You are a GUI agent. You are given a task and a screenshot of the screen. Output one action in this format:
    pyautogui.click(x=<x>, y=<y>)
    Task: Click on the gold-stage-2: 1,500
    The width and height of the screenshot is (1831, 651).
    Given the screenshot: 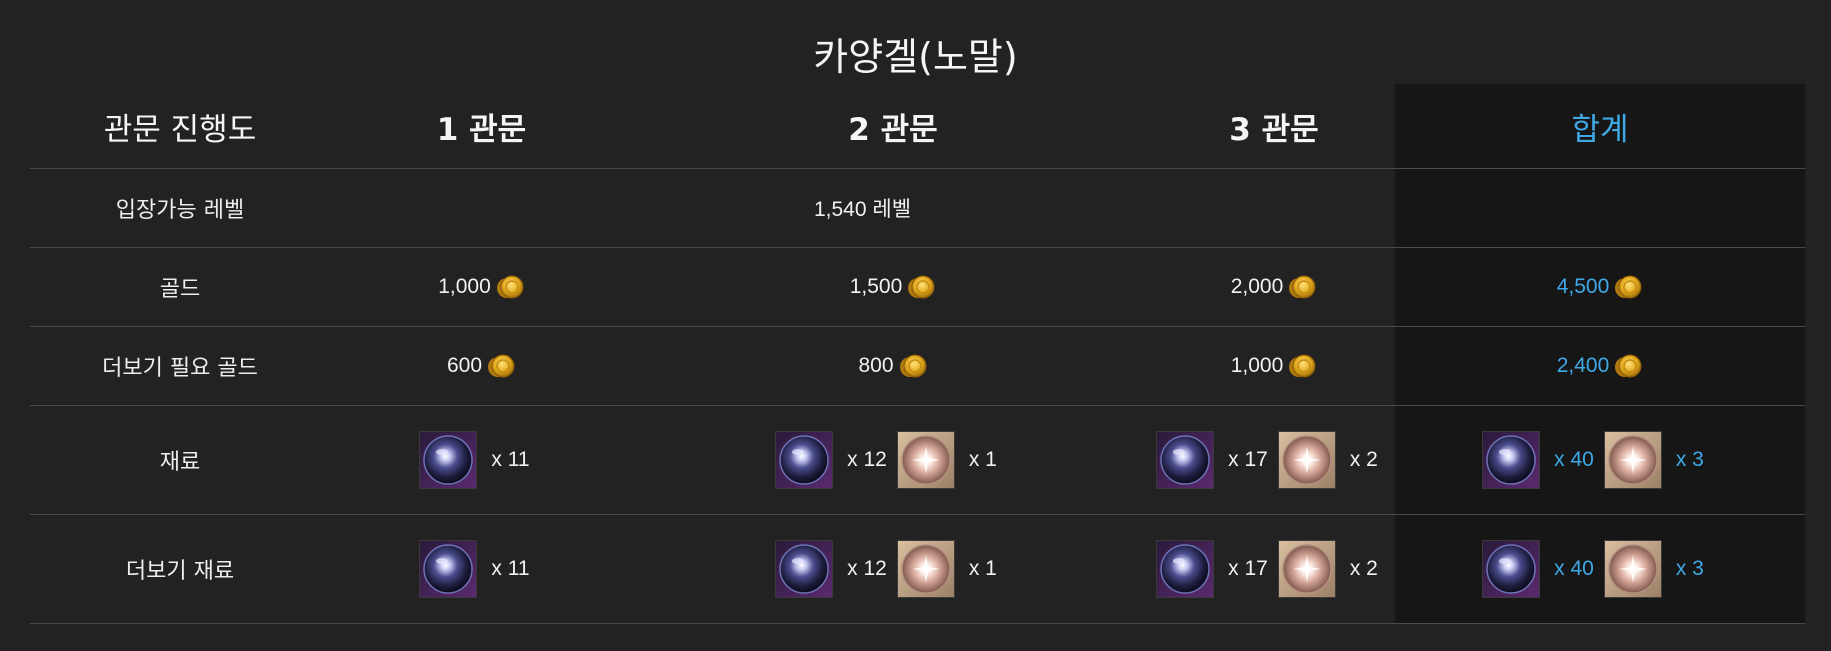 What is the action you would take?
    pyautogui.click(x=893, y=287)
    